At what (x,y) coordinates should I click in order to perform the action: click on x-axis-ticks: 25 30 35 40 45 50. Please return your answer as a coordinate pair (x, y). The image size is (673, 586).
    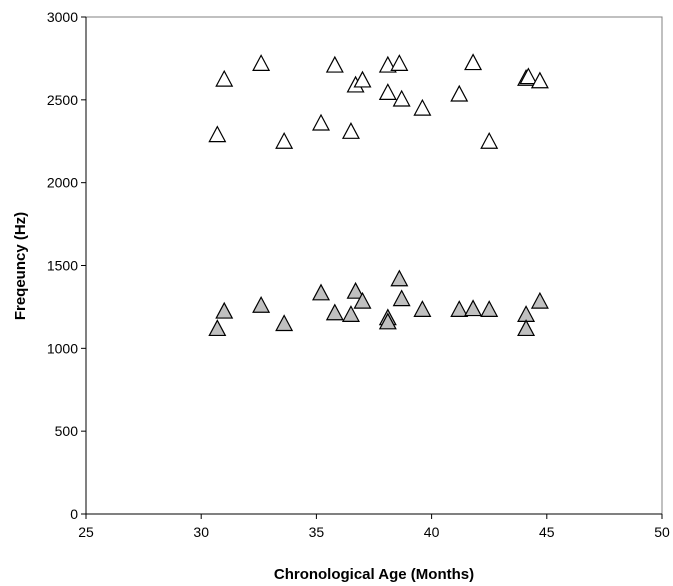
    Looking at the image, I should click on (374, 527).